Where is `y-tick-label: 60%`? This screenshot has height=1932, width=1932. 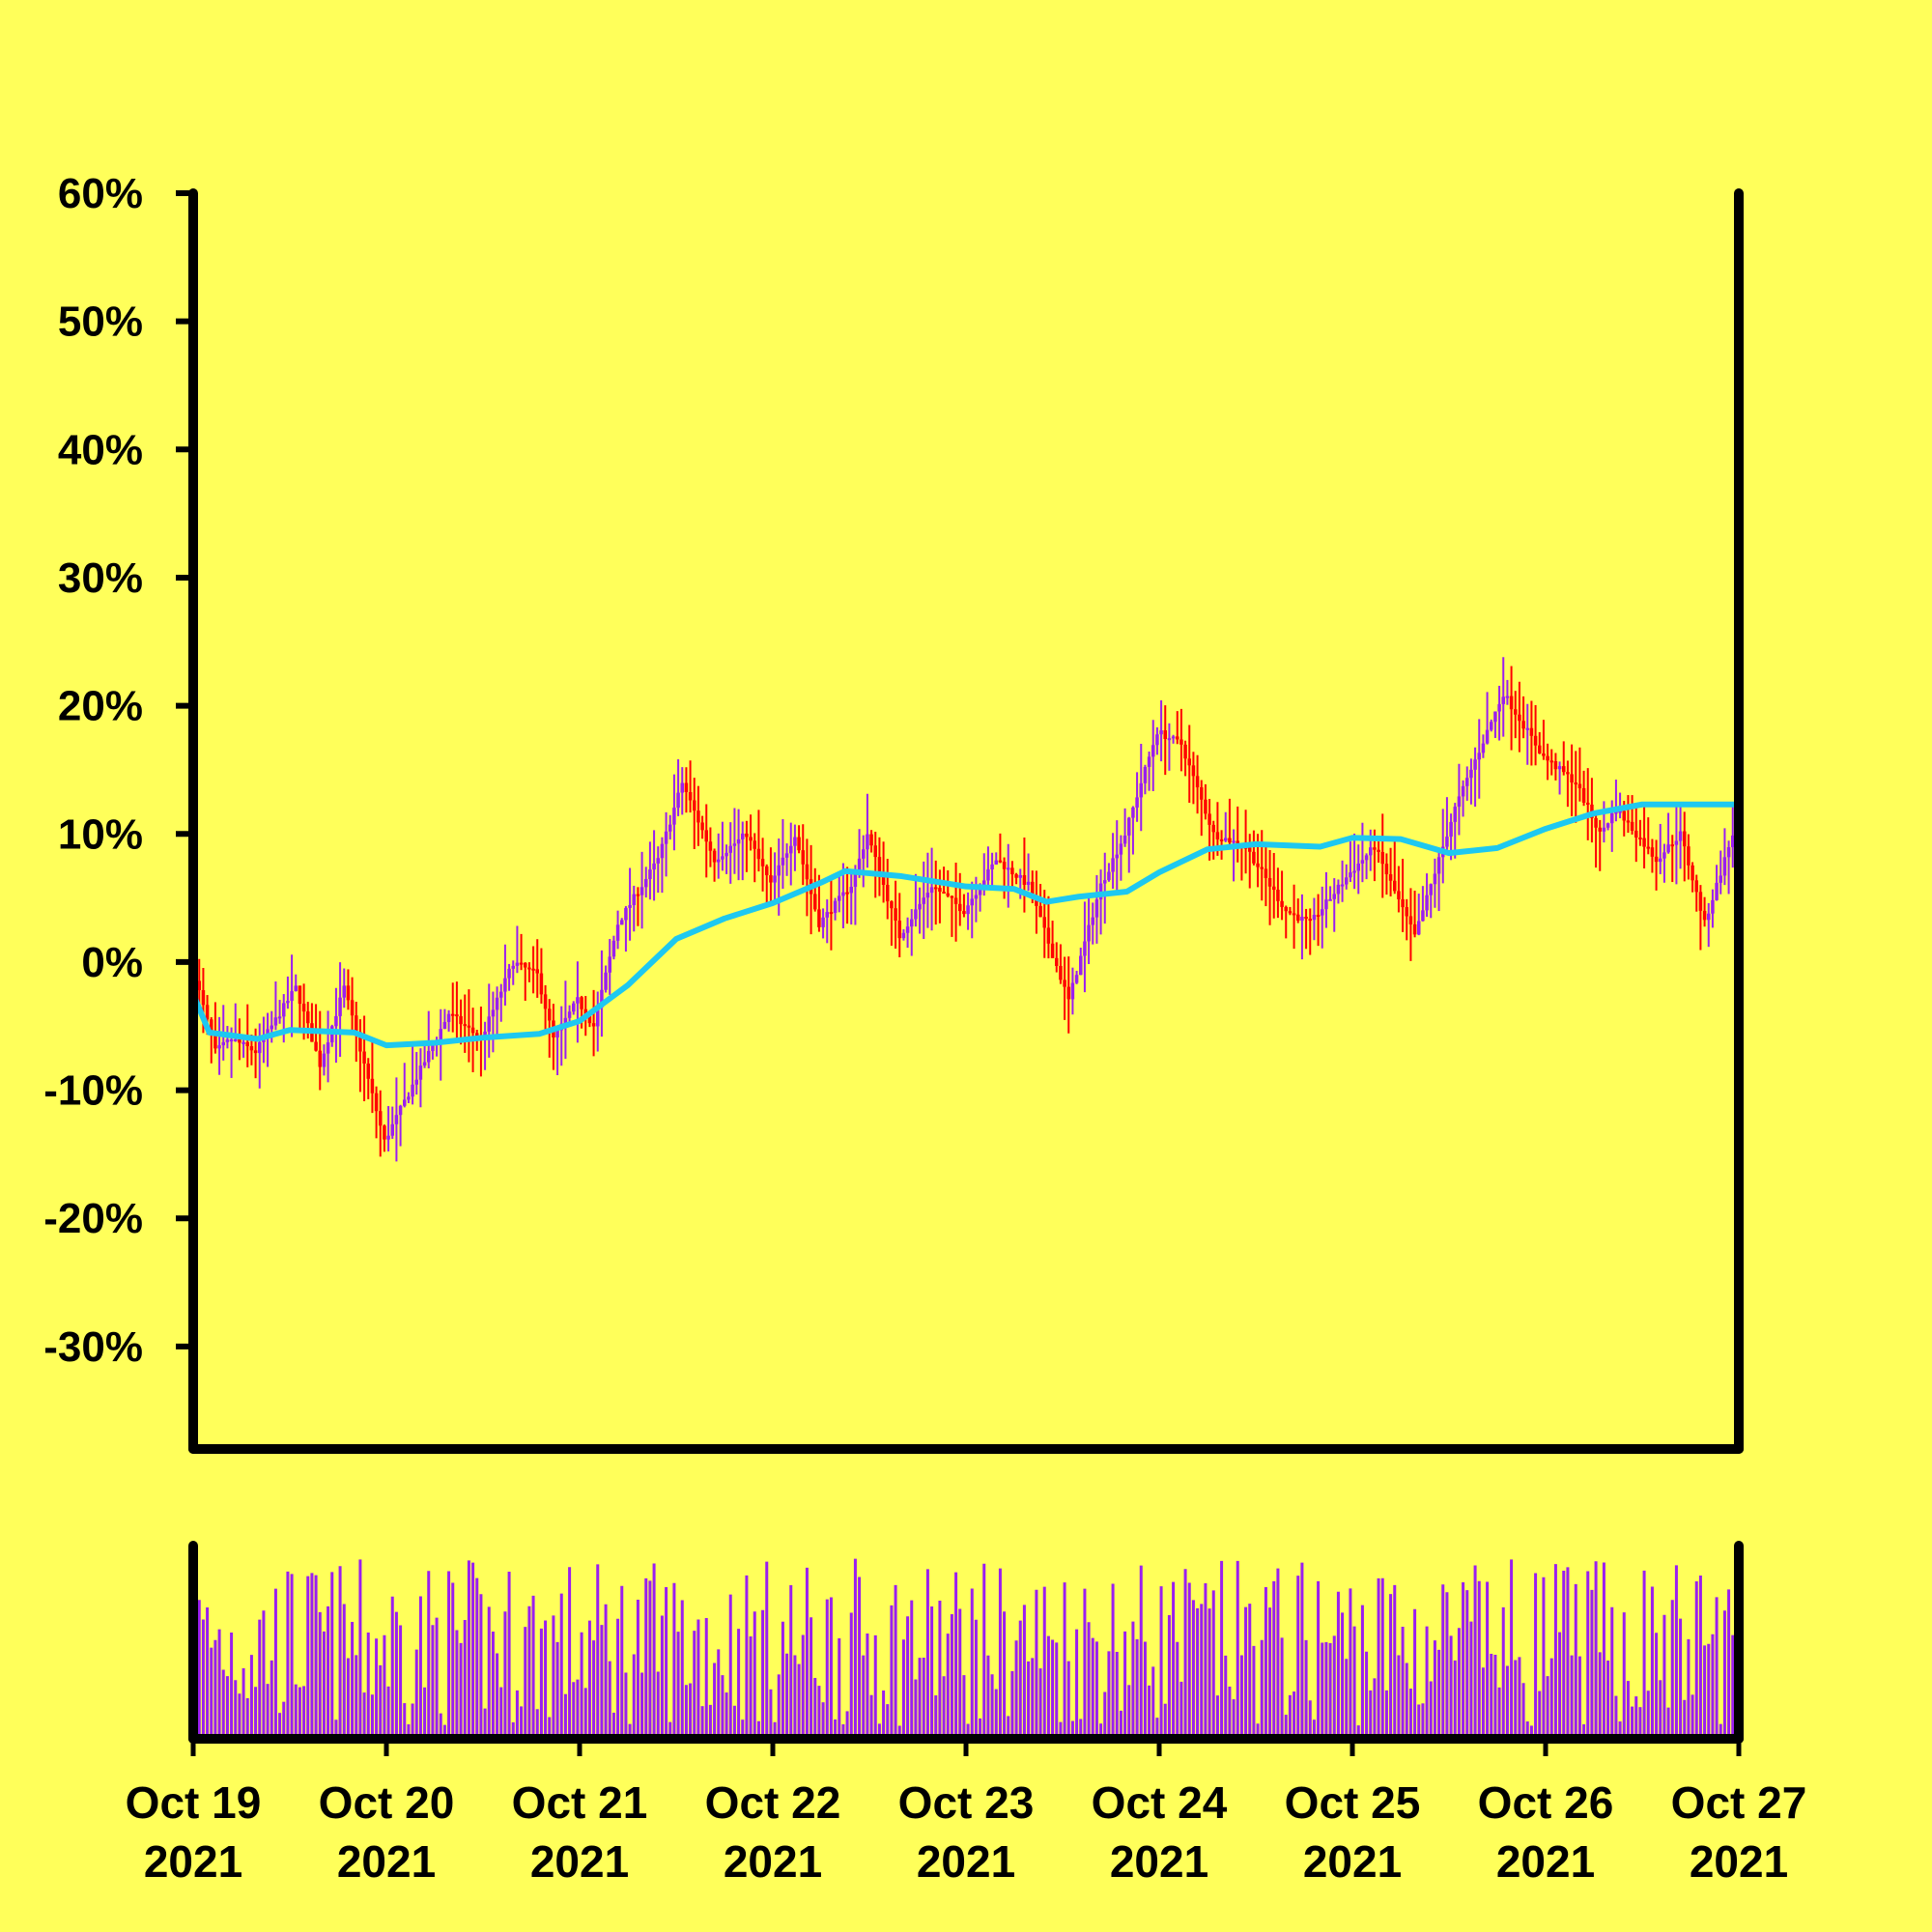 y-tick-label: 60% is located at coordinates (100, 193).